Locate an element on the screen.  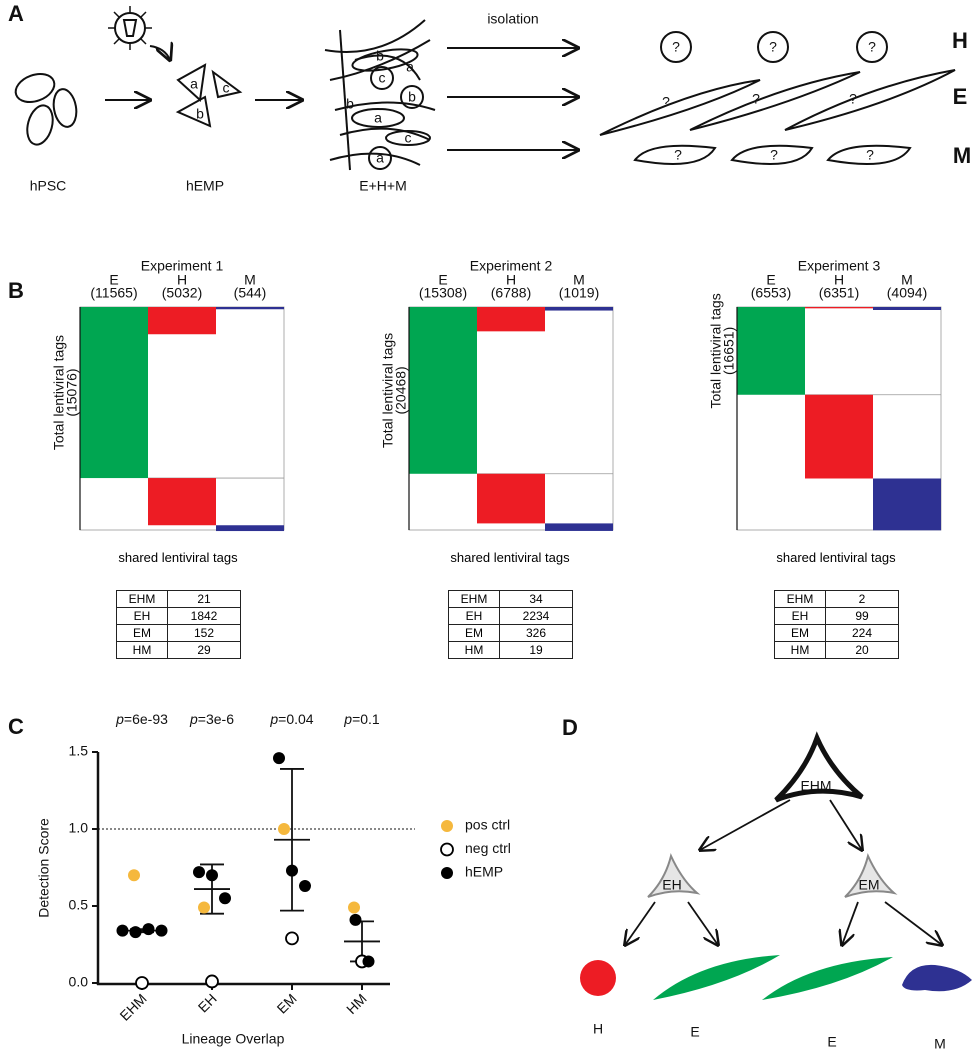
x-axis-title: Lineage Overlap is located at coordinates (233, 1039).